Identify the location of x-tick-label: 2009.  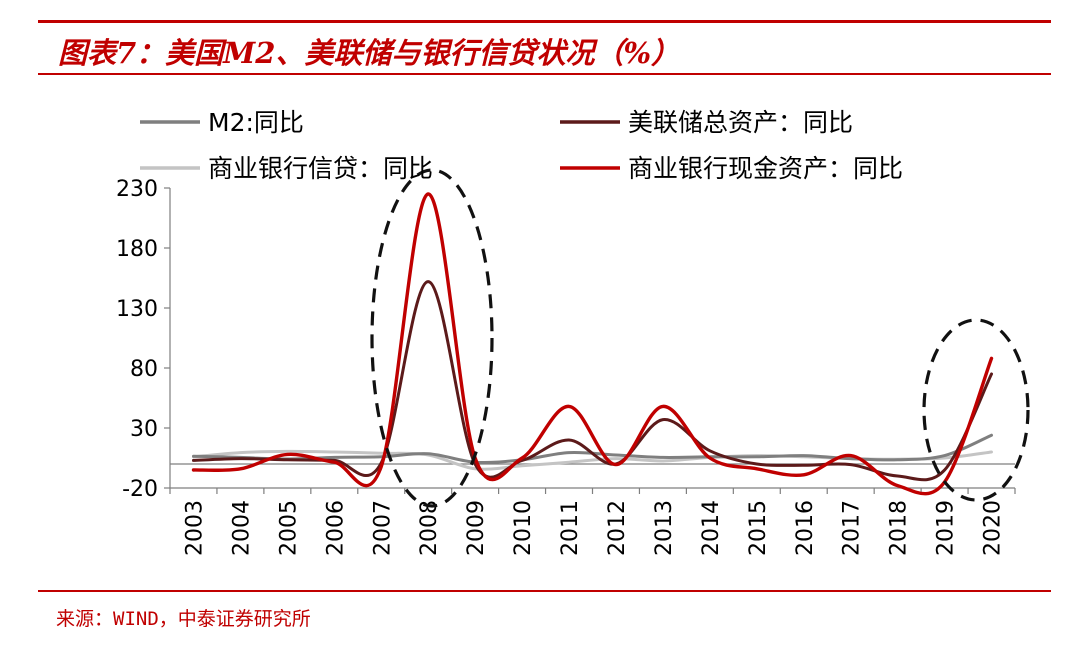
(476, 528).